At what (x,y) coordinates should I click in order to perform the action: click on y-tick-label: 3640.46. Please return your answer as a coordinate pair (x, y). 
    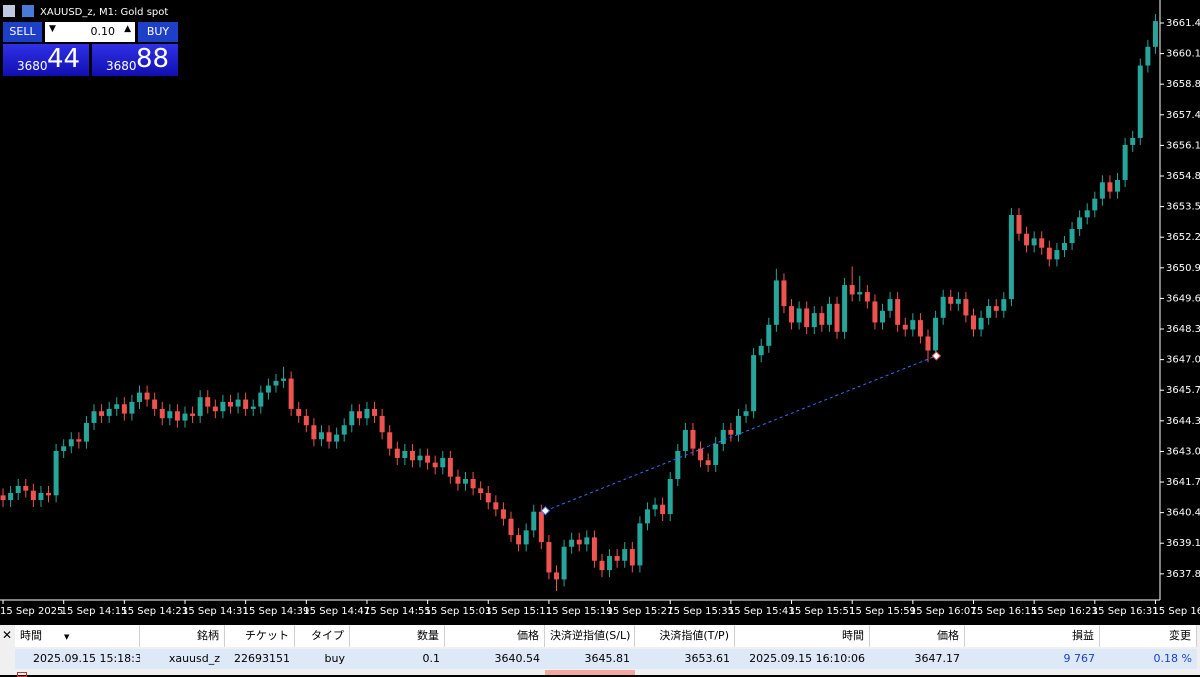
    Looking at the image, I should click on (1183, 513).